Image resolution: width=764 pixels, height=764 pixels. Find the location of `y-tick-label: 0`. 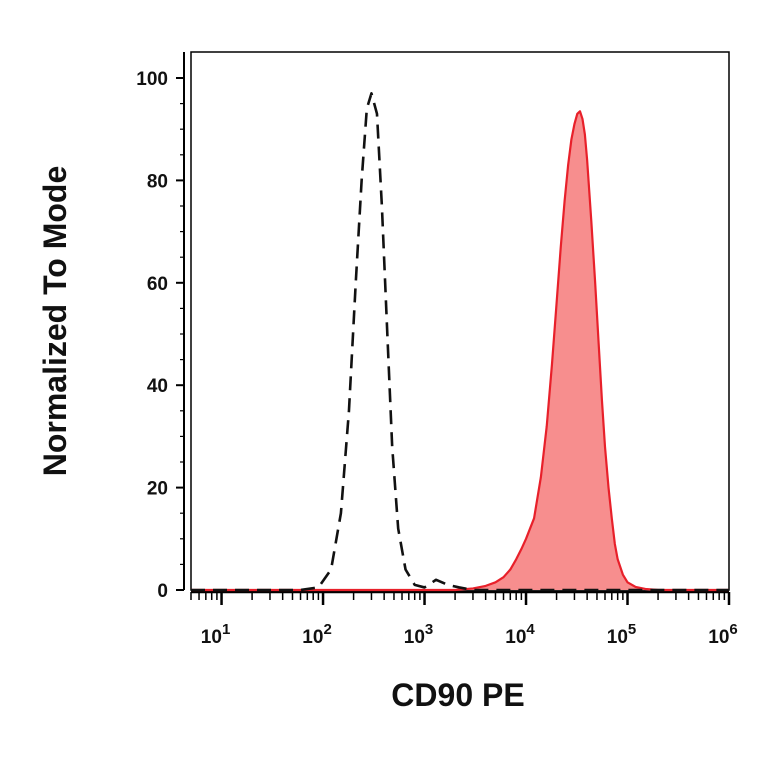

y-tick-label: 0 is located at coordinates (162, 591).